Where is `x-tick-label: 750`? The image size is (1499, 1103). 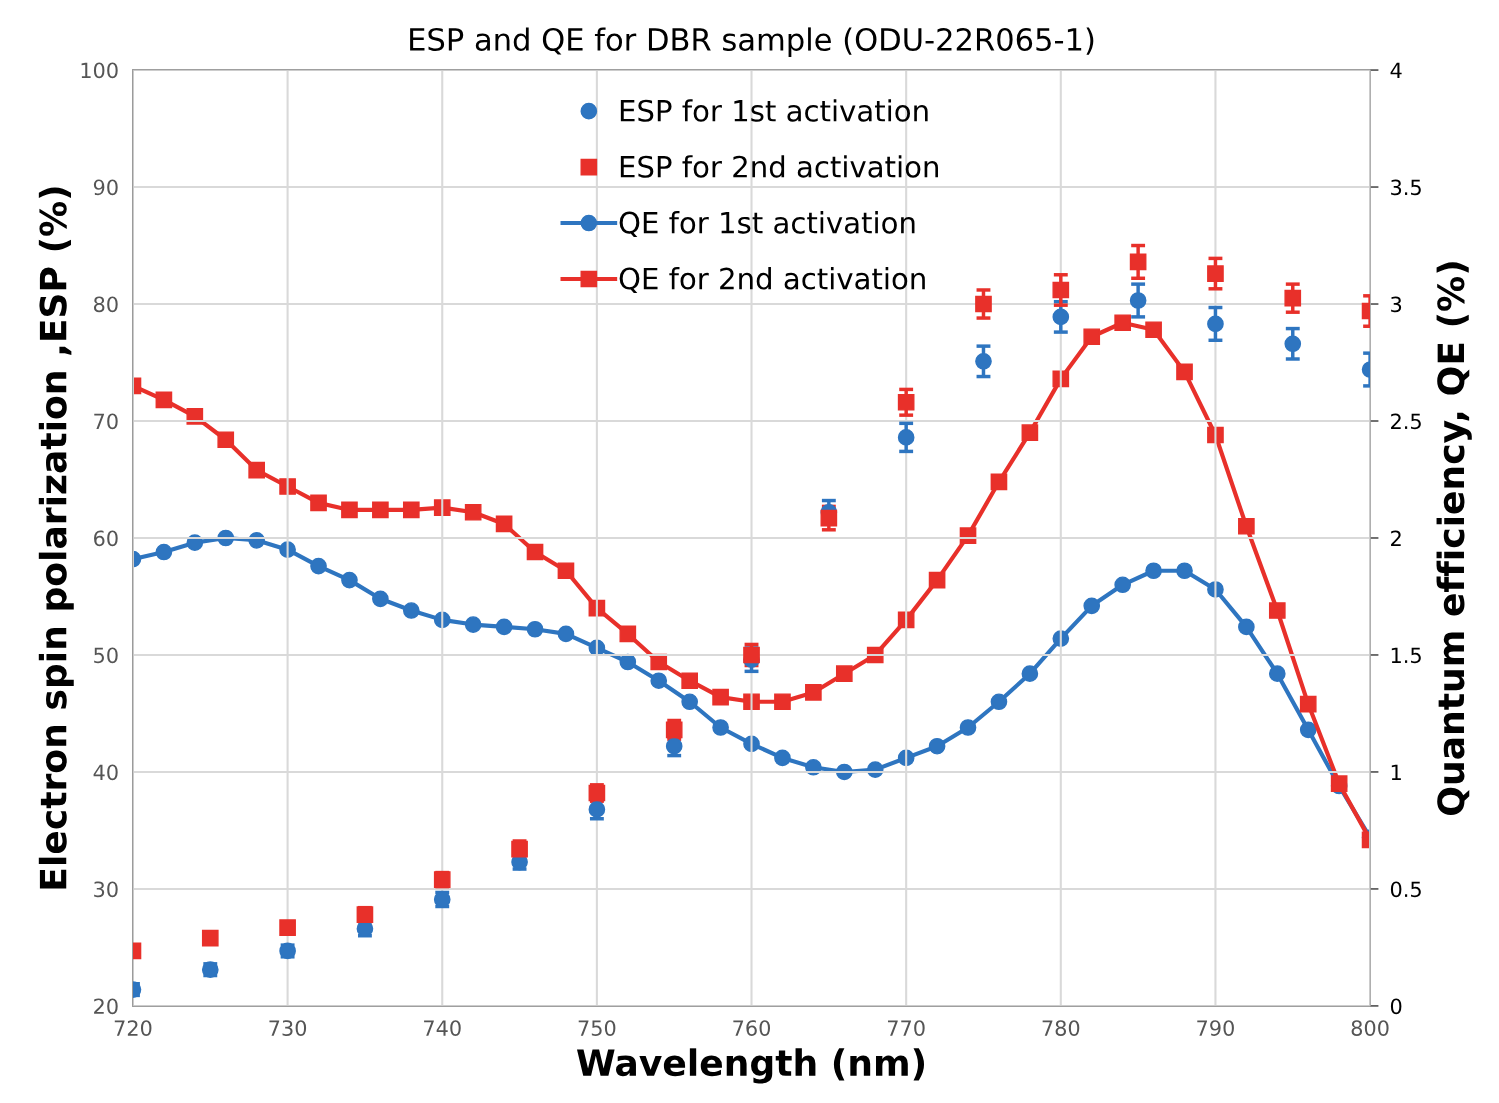
x-tick-label: 750 is located at coordinates (597, 1028).